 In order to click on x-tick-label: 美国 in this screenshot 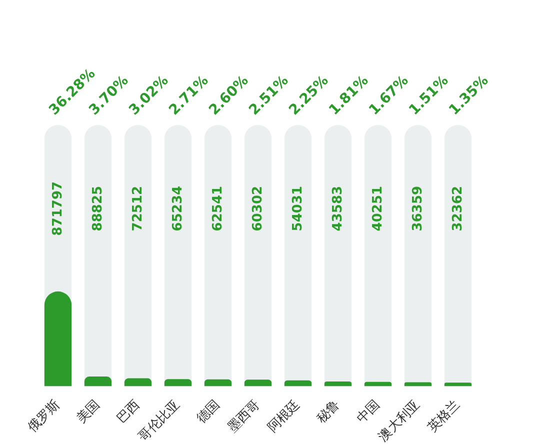, I will do `click(89, 411)`.